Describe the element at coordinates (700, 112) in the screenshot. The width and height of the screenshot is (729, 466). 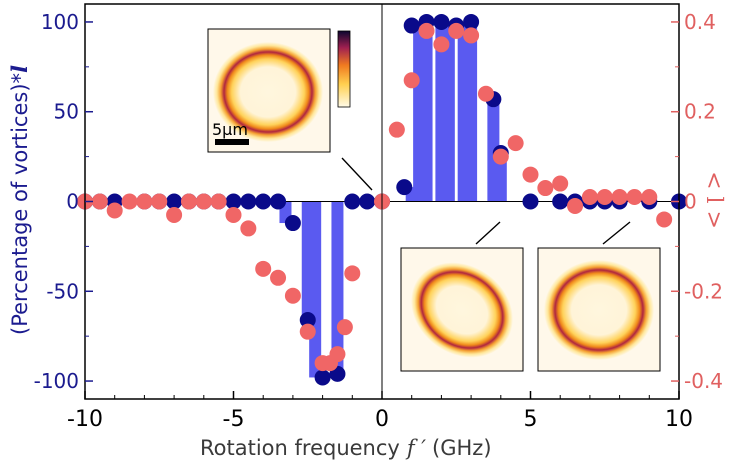
I see `y-right-tick-label: 0.2` at that location.